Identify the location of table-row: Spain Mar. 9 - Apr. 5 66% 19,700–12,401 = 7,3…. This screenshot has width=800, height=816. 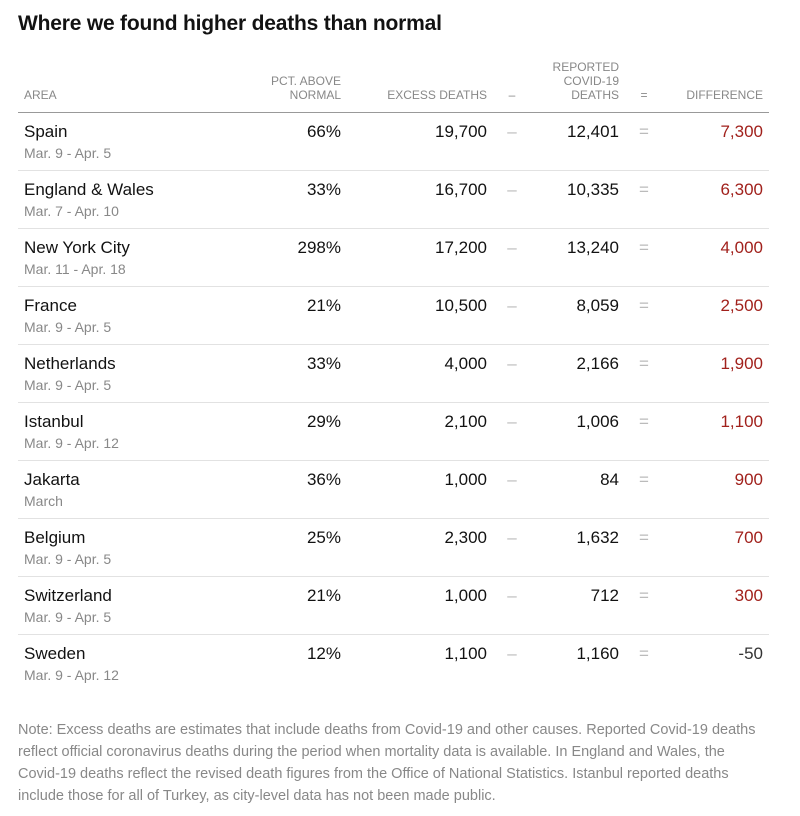
(393, 141).